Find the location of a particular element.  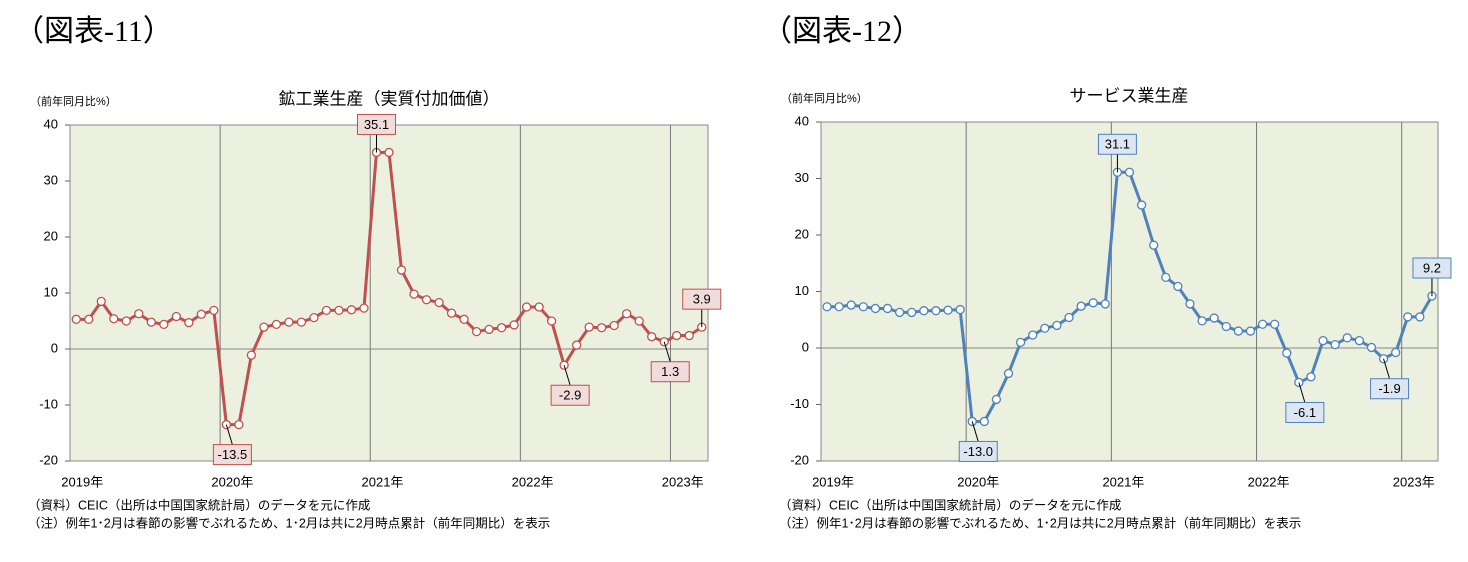

y-axis-label: （前年同月比%） is located at coordinates (73, 101).